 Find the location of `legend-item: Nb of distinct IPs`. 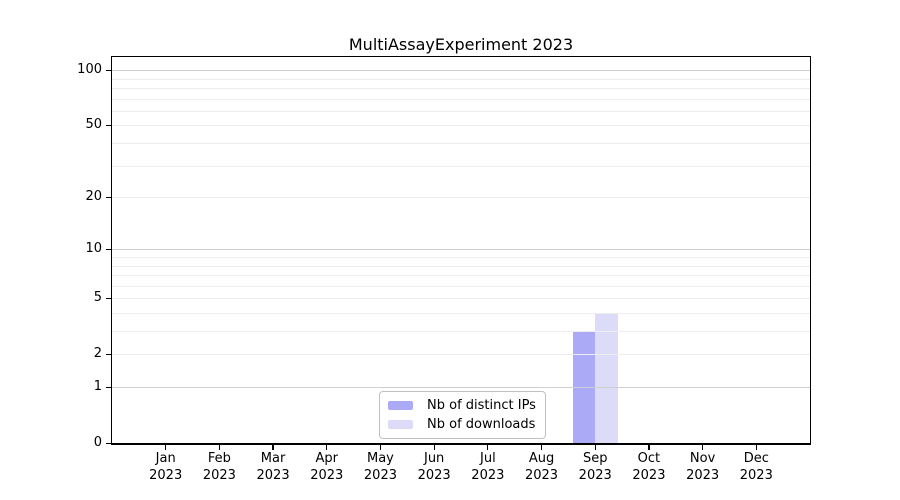

legend-item: Nb of distinct IPs is located at coordinates (462, 405).